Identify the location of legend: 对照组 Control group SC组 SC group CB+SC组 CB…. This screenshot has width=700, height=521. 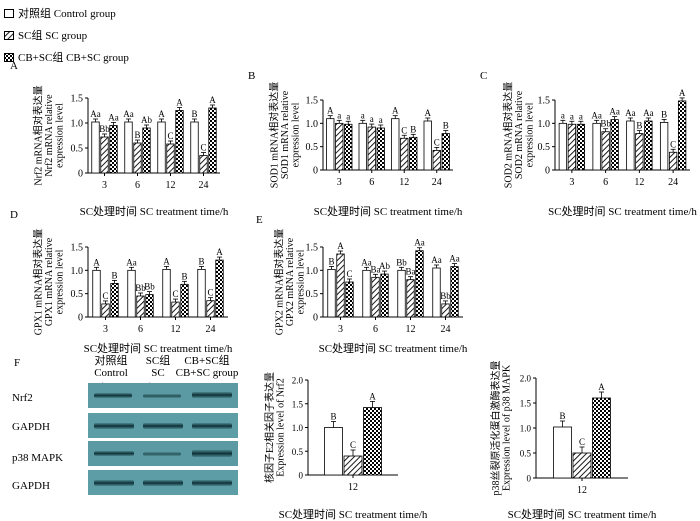
(66, 35).